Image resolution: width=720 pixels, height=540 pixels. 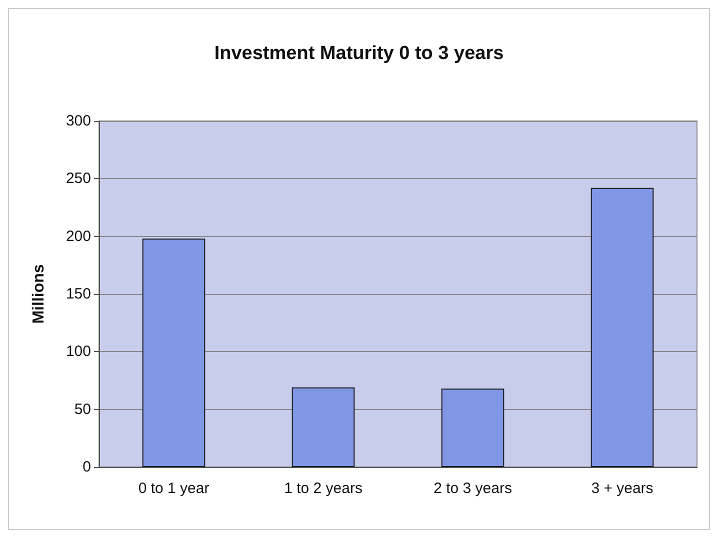 What do you see at coordinates (78, 294) in the screenshot?
I see `y-tick-label: 150` at bounding box center [78, 294].